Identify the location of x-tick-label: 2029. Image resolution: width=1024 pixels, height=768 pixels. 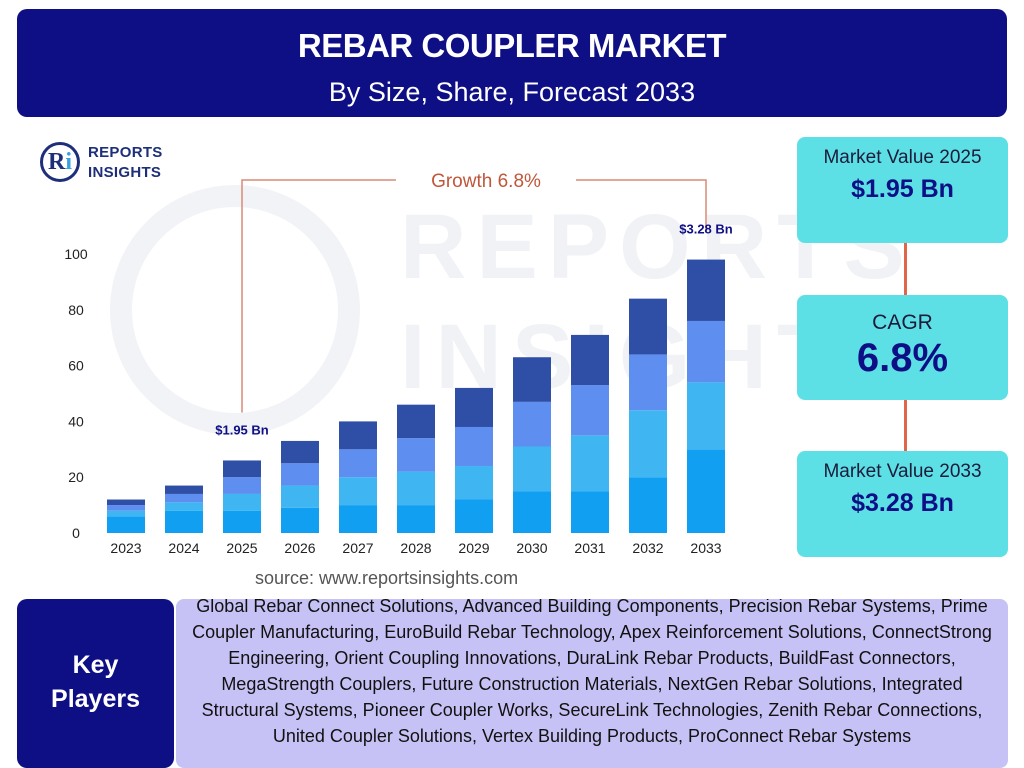
(473, 548).